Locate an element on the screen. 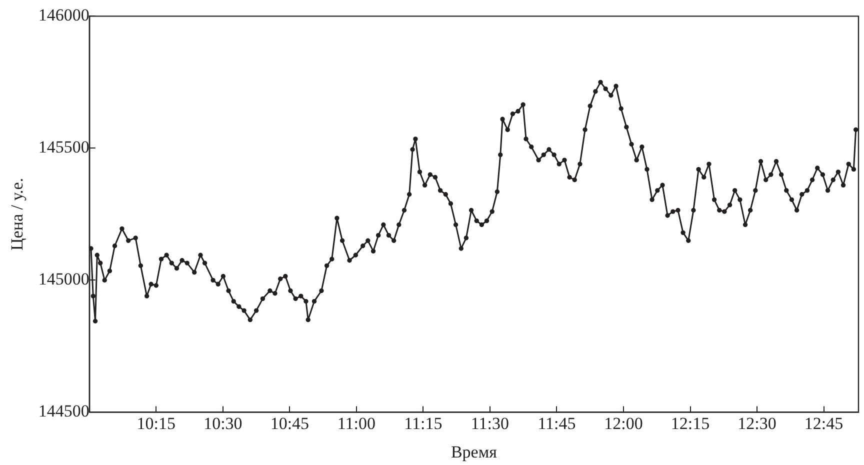 This screenshot has height=465, width=864. x-tick-label: 12:00 is located at coordinates (623, 423).